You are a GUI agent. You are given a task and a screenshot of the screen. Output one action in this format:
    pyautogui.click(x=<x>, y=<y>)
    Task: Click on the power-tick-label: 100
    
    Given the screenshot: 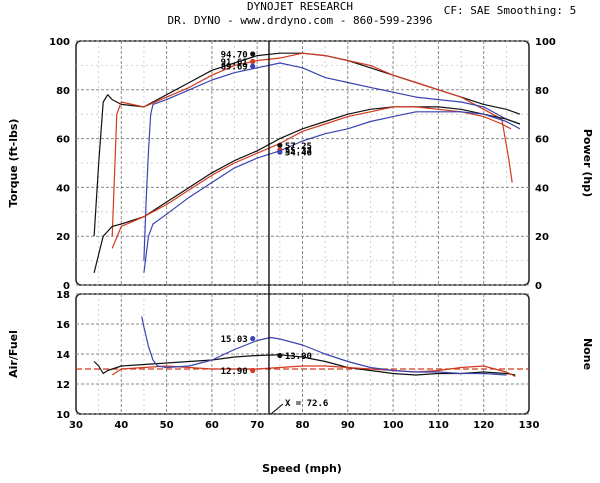 What is the action you would take?
    pyautogui.click(x=545, y=42)
    